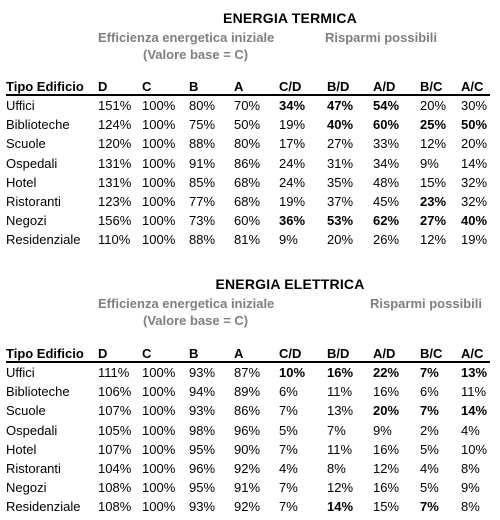  What do you see at coordinates (202, 144) in the screenshot?
I see `table-cell: 88%` at bounding box center [202, 144].